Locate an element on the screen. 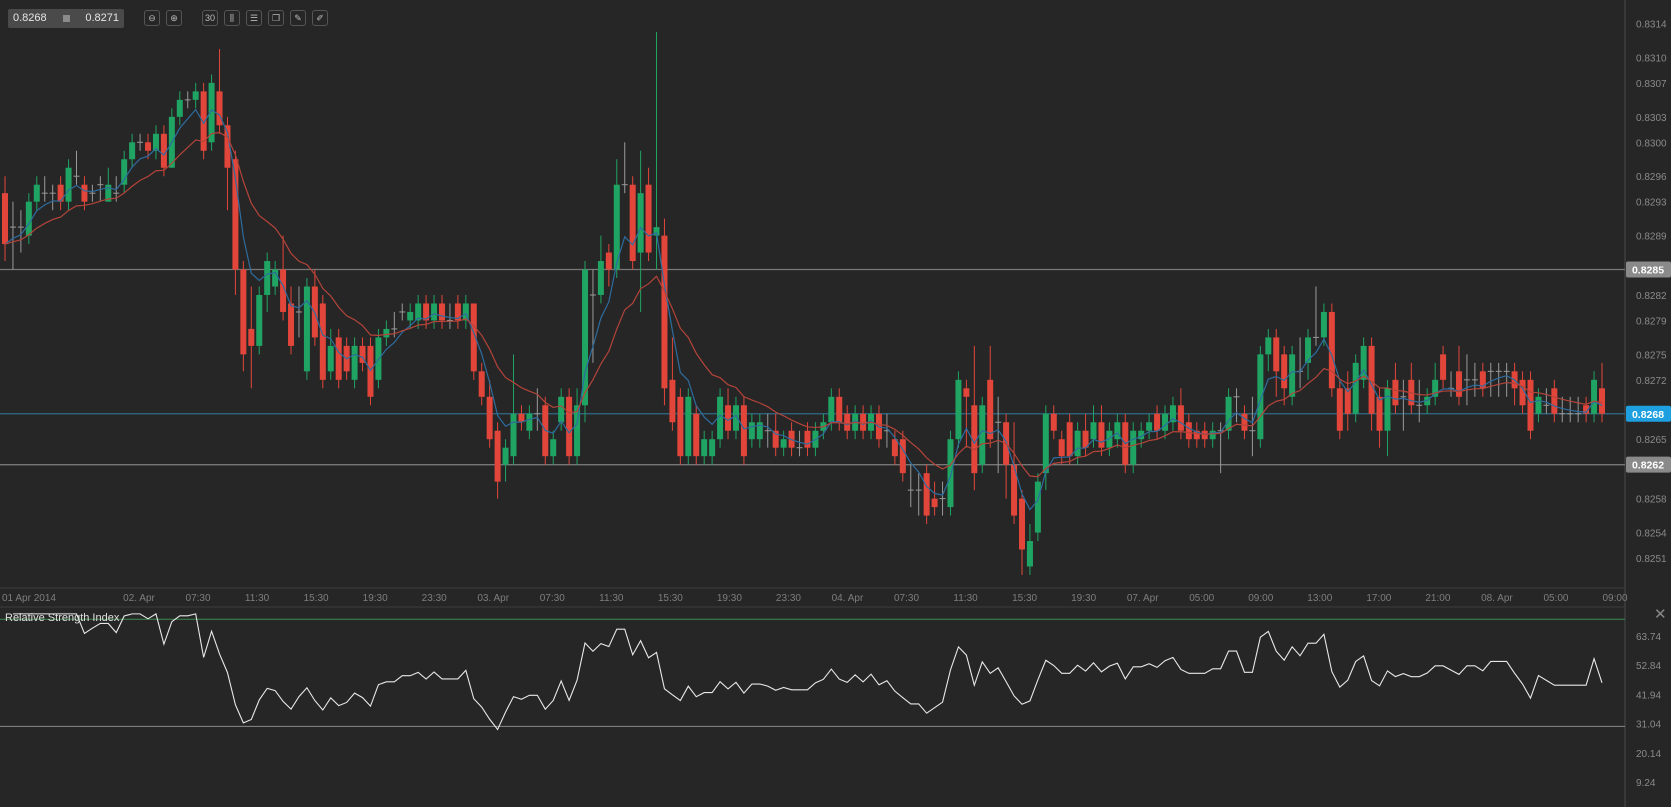 This screenshot has height=807, width=1671. quote-separator-icon is located at coordinates (66, 18).